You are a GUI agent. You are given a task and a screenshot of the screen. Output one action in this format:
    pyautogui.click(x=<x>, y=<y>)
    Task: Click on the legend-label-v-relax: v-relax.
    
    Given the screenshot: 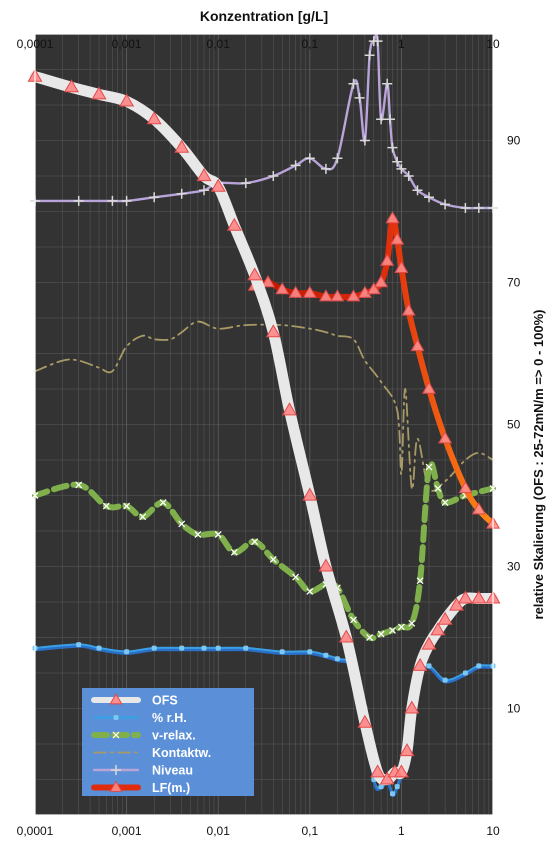 What is the action you would take?
    pyautogui.click(x=174, y=736)
    